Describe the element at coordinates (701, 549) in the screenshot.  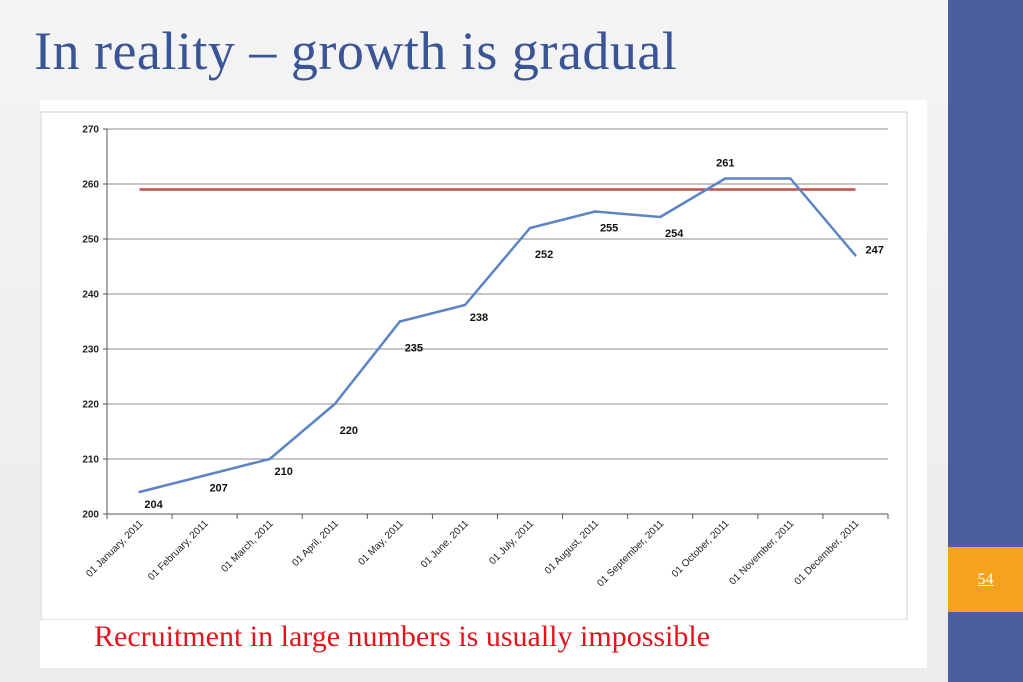
I see `x-tick-label: 01 October, 2011` at that location.